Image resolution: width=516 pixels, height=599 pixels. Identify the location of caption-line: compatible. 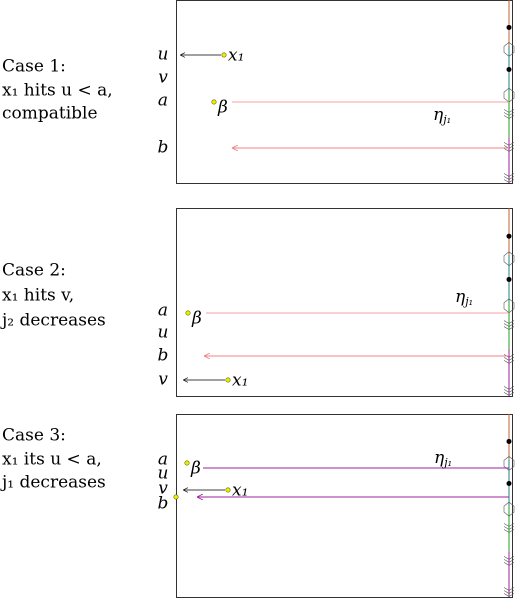
(50, 114).